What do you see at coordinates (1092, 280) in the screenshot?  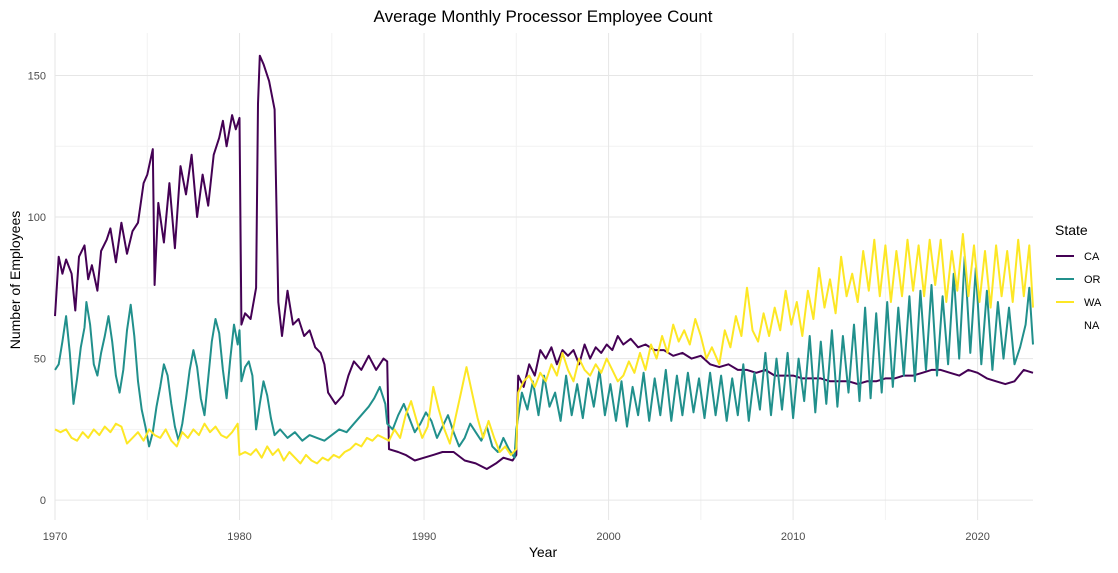 I see `legend-label-or: OR` at bounding box center [1092, 280].